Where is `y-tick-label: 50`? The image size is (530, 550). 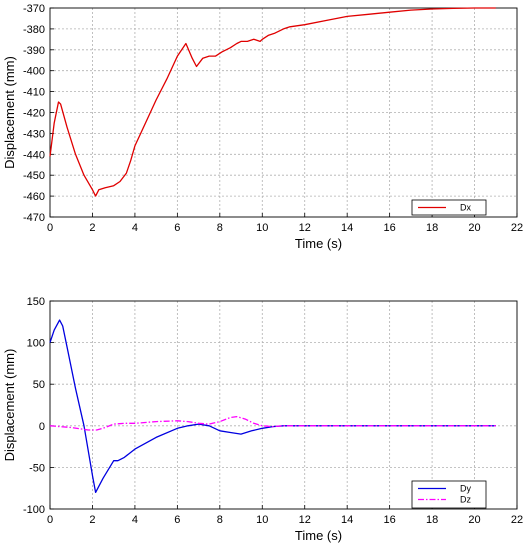 y-tick-label: 50 is located at coordinates (39, 385).